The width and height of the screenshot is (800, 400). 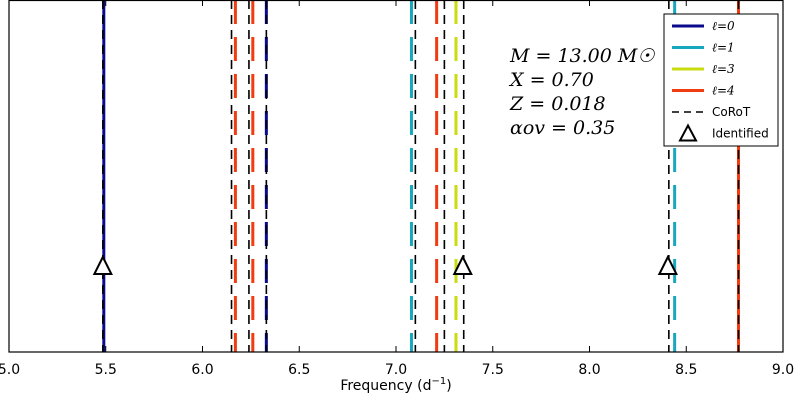 I want to click on chart-legend: ℓ=0 ℓ=1 ℓ=3 ℓ=4 CoRoT Identified, so click(x=721, y=80).